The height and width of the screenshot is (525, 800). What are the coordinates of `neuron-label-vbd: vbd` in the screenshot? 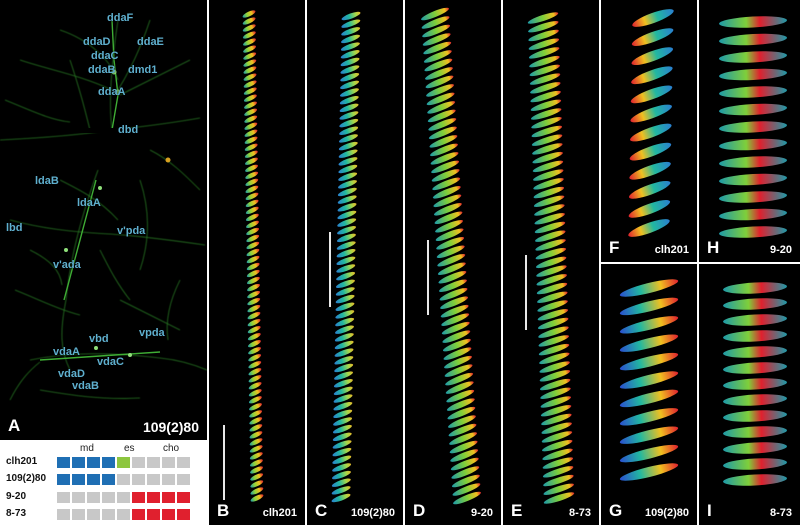 It's located at (99, 339).